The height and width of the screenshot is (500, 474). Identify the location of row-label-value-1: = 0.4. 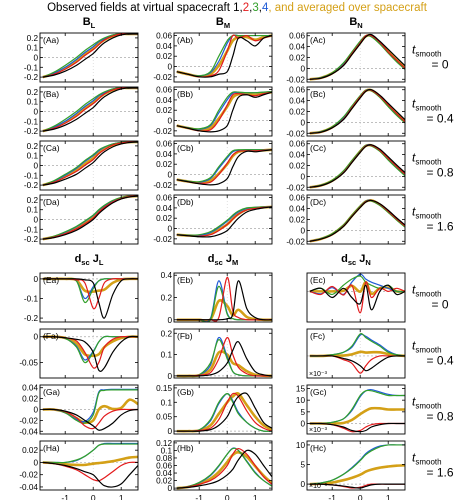
(439, 119).